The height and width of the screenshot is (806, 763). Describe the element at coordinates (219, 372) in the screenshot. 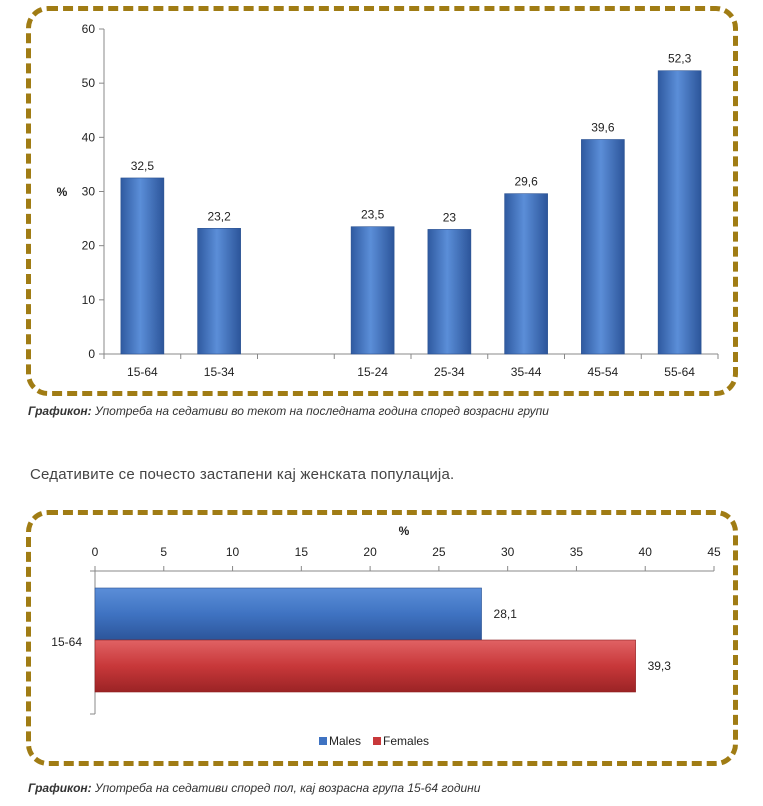

I see `x-tick-label: 15-34` at that location.